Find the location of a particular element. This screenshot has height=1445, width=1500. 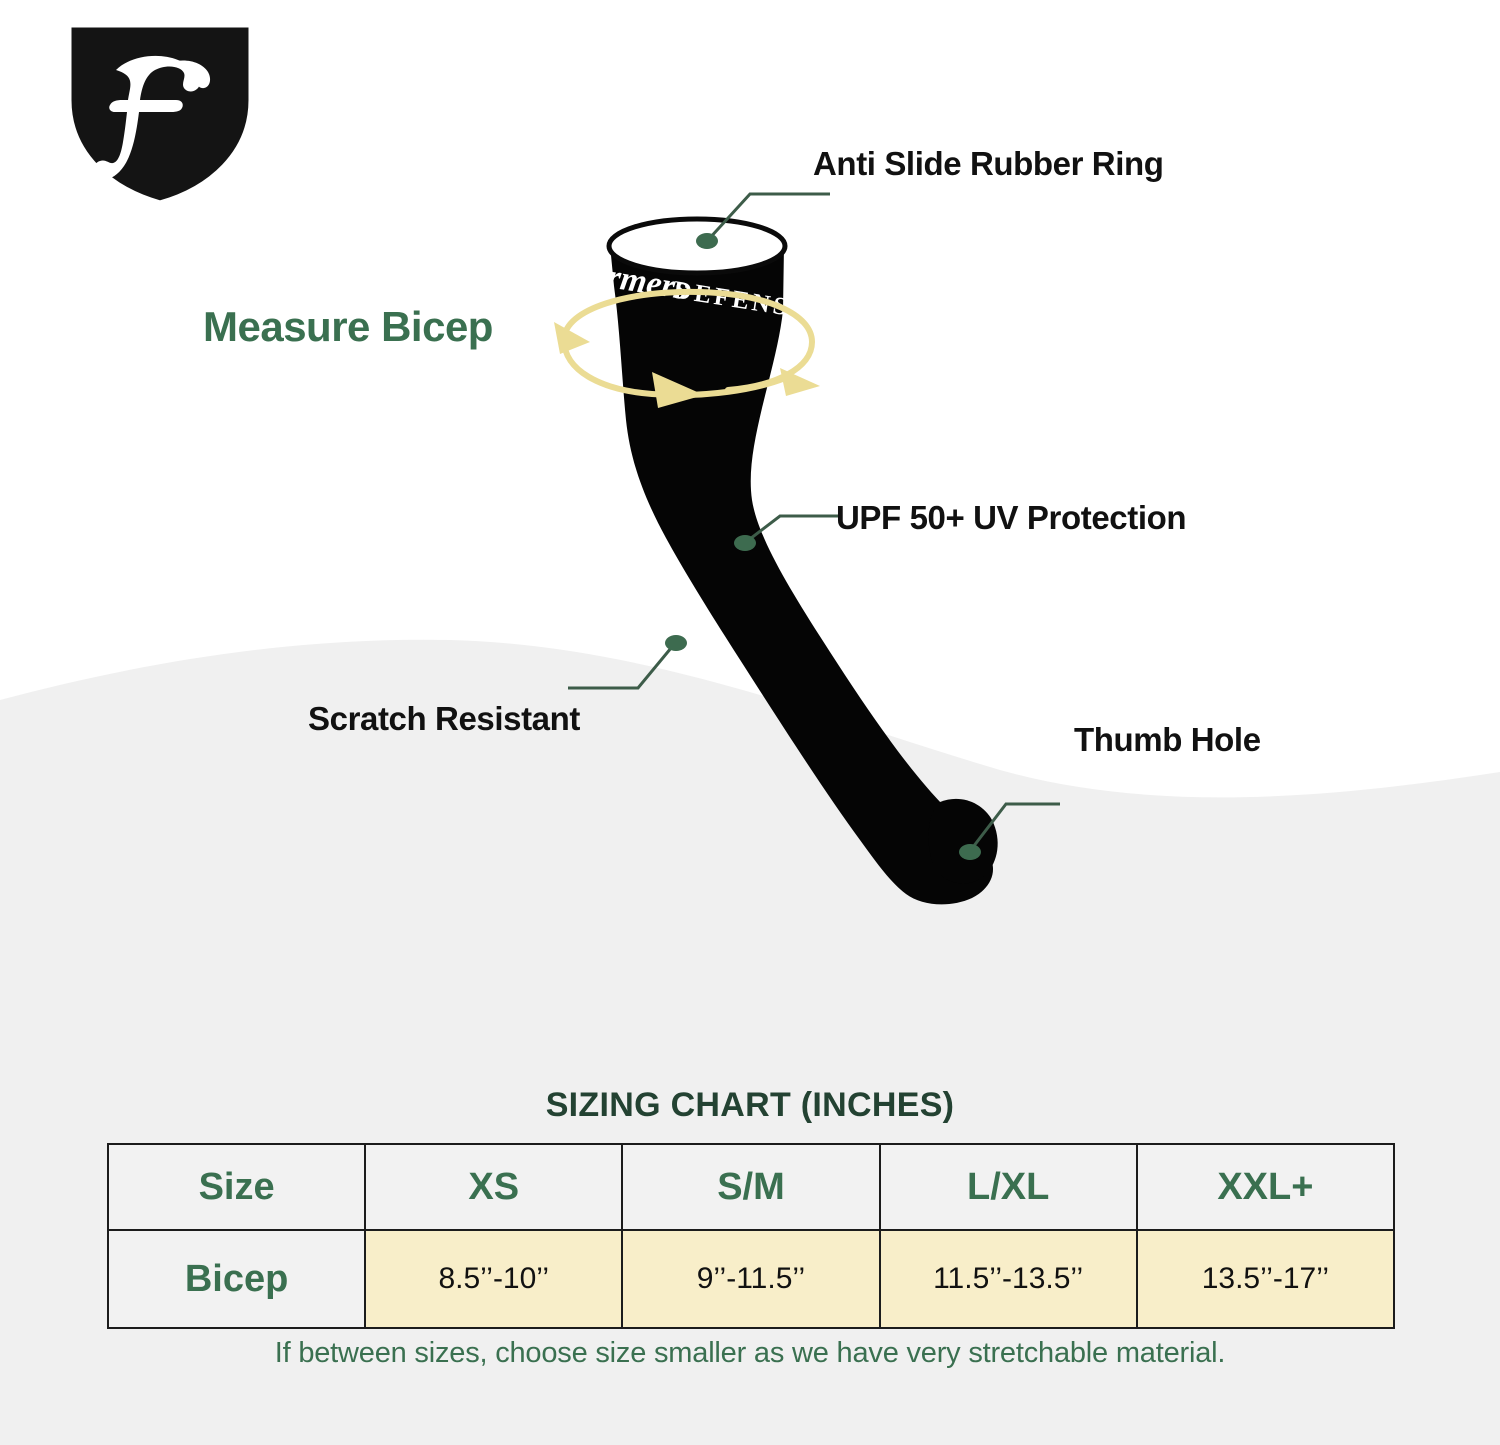

logo-letter-f is located at coordinates (152, 117).